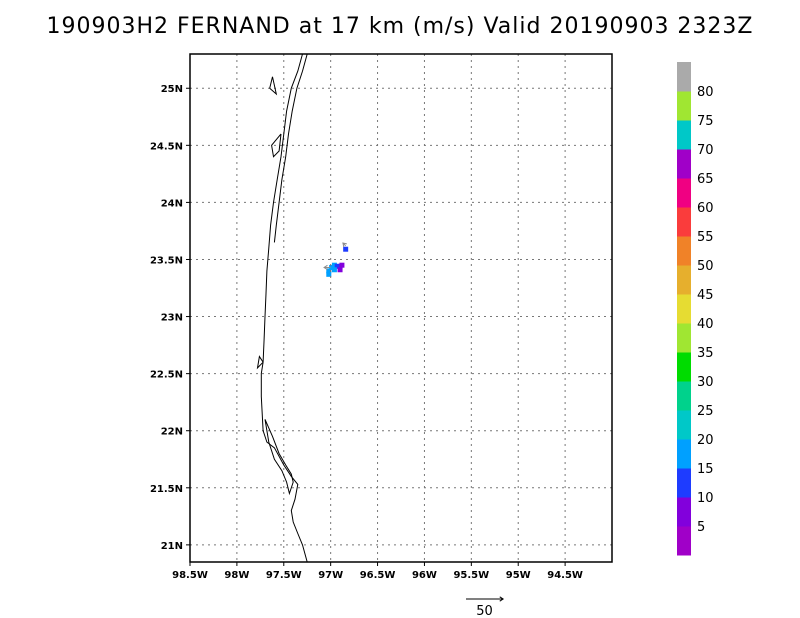 Image resolution: width=800 pixels, height=618 pixels. I want to click on lon-tick-label: 98.5W, so click(190, 575).